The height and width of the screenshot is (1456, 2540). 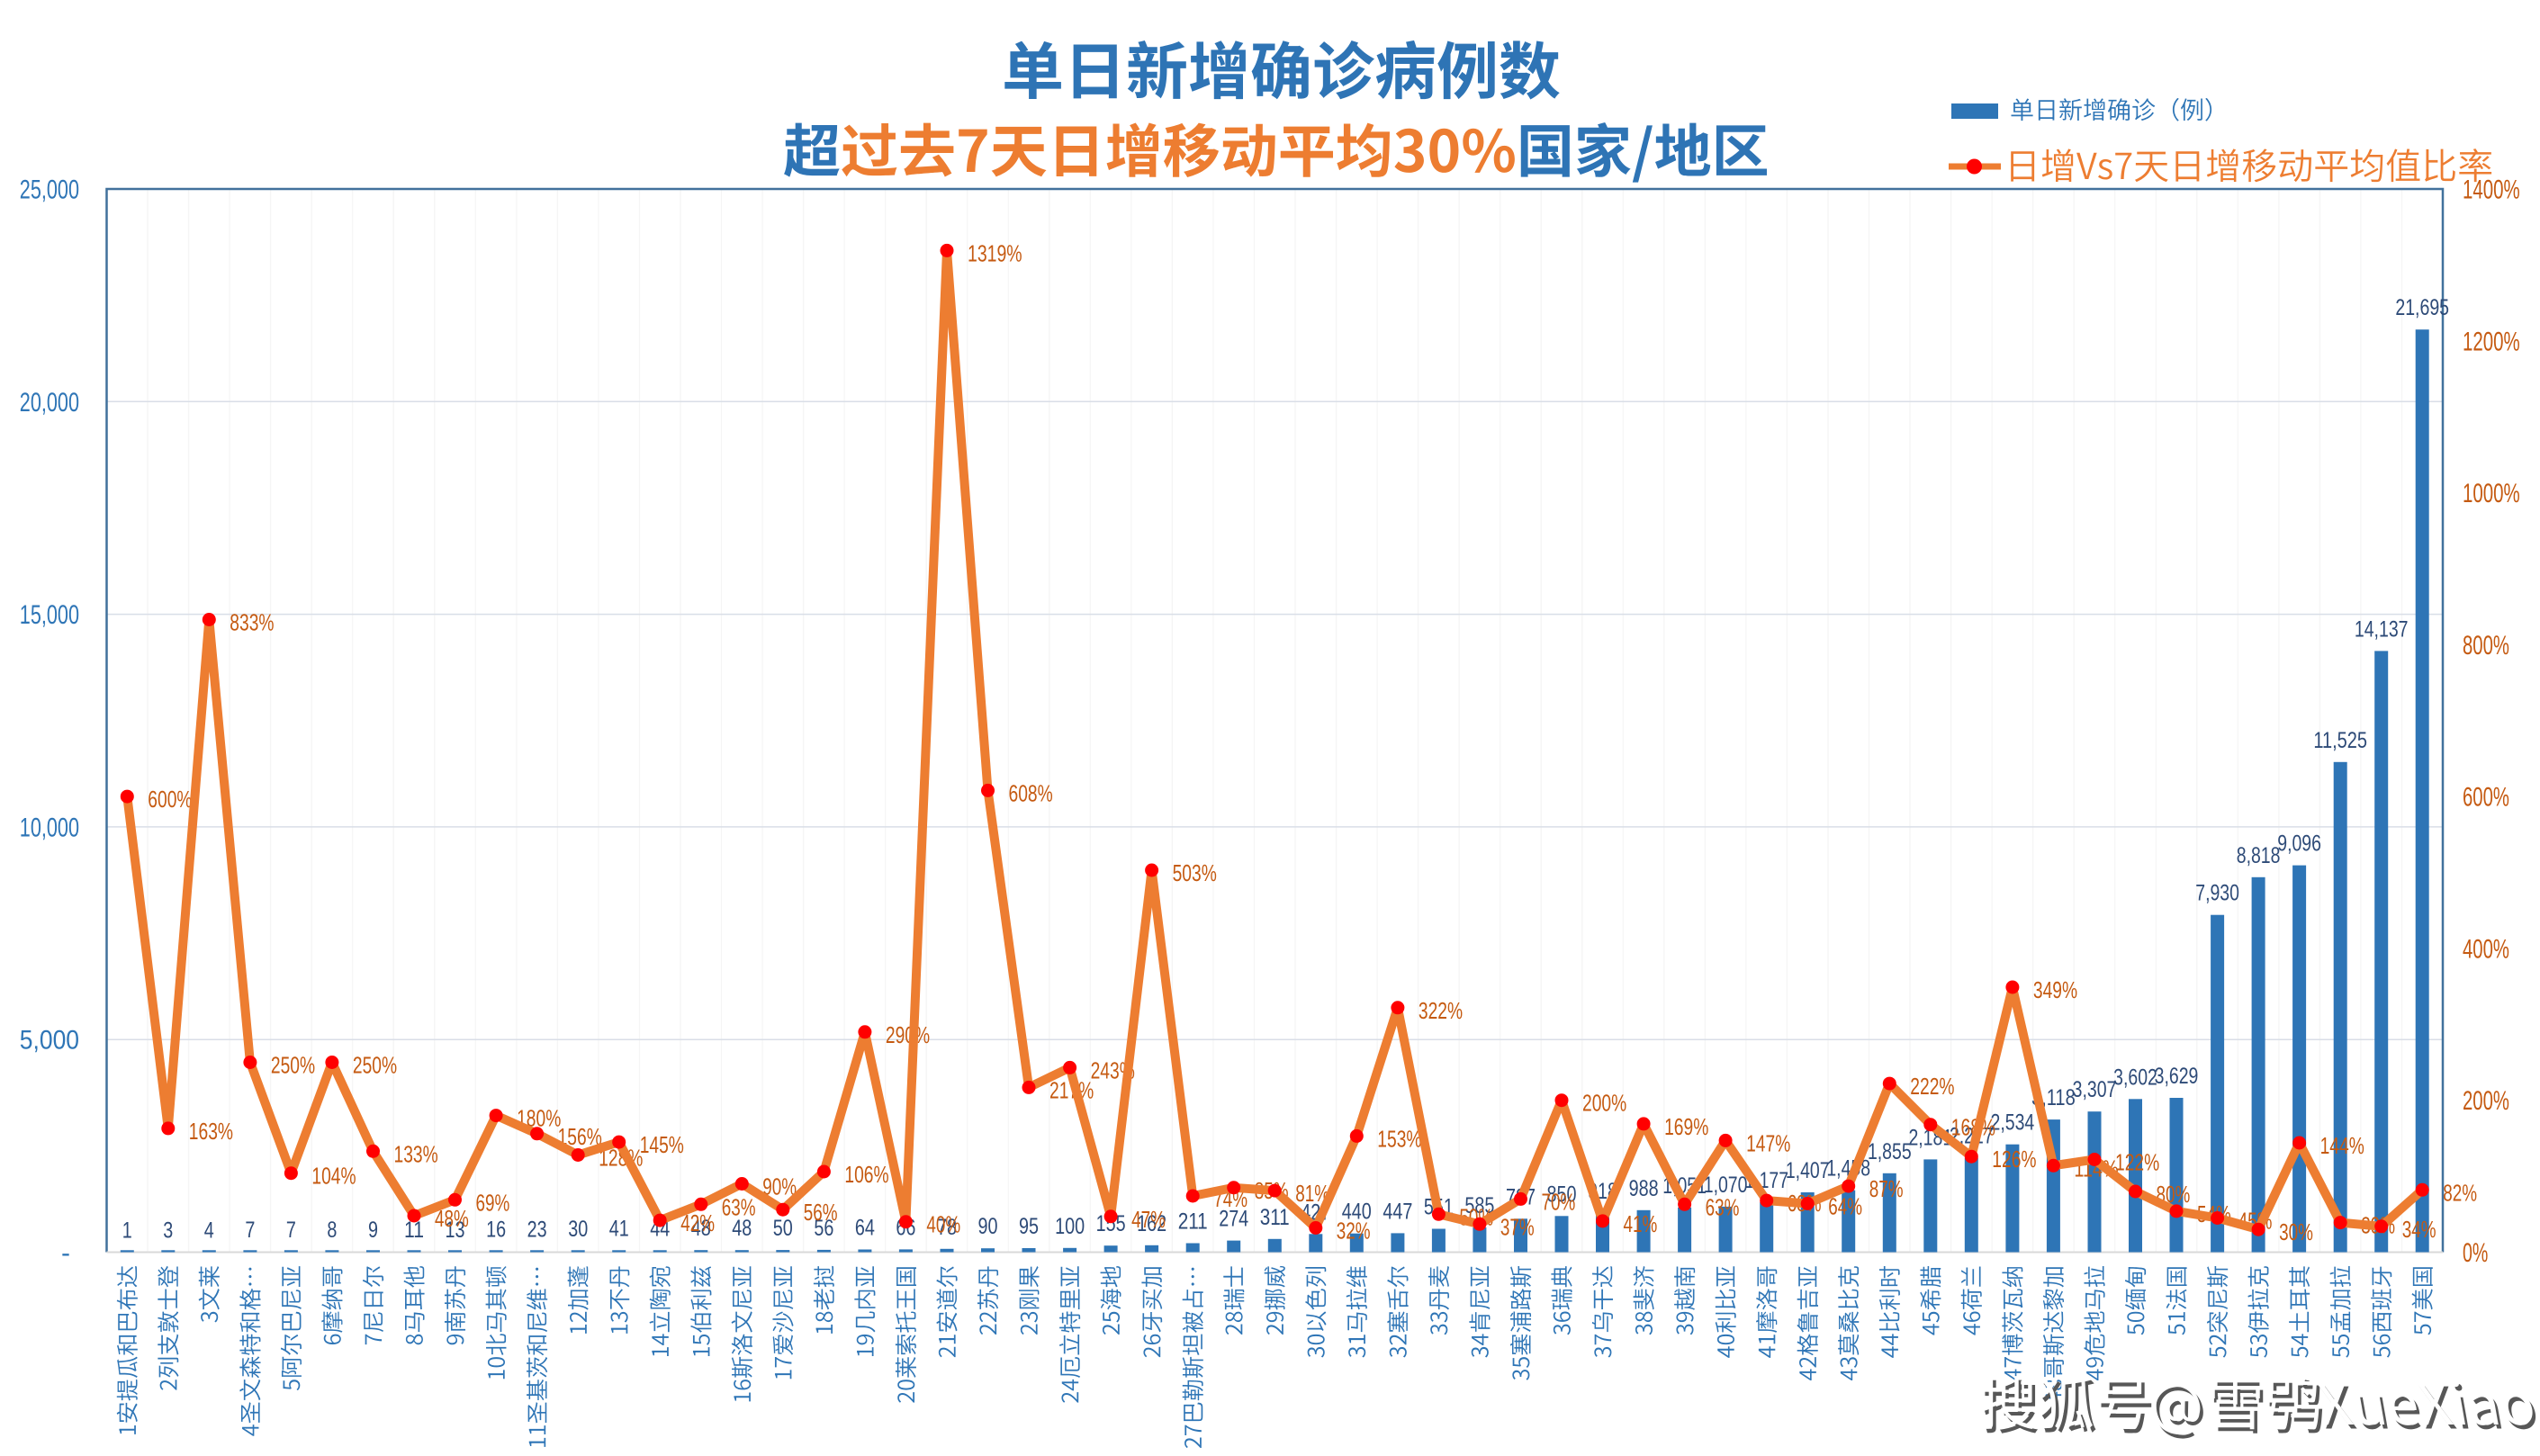 I want to click on svg-text: 1319%, so click(x=995, y=252).